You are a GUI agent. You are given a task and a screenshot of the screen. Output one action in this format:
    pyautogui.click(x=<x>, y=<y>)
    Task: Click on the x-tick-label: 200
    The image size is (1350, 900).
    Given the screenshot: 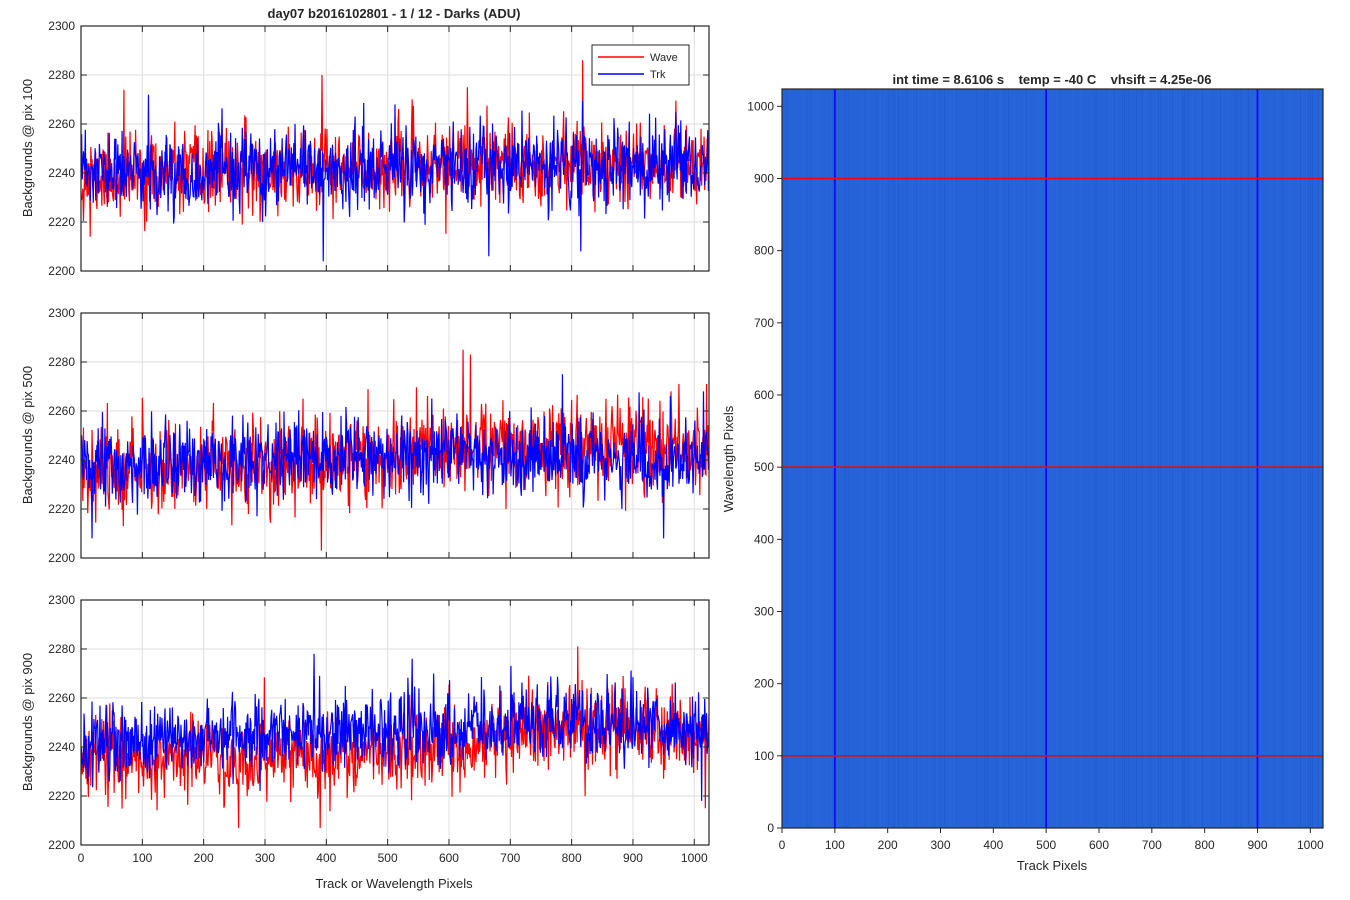 What is the action you would take?
    pyautogui.click(x=888, y=845)
    